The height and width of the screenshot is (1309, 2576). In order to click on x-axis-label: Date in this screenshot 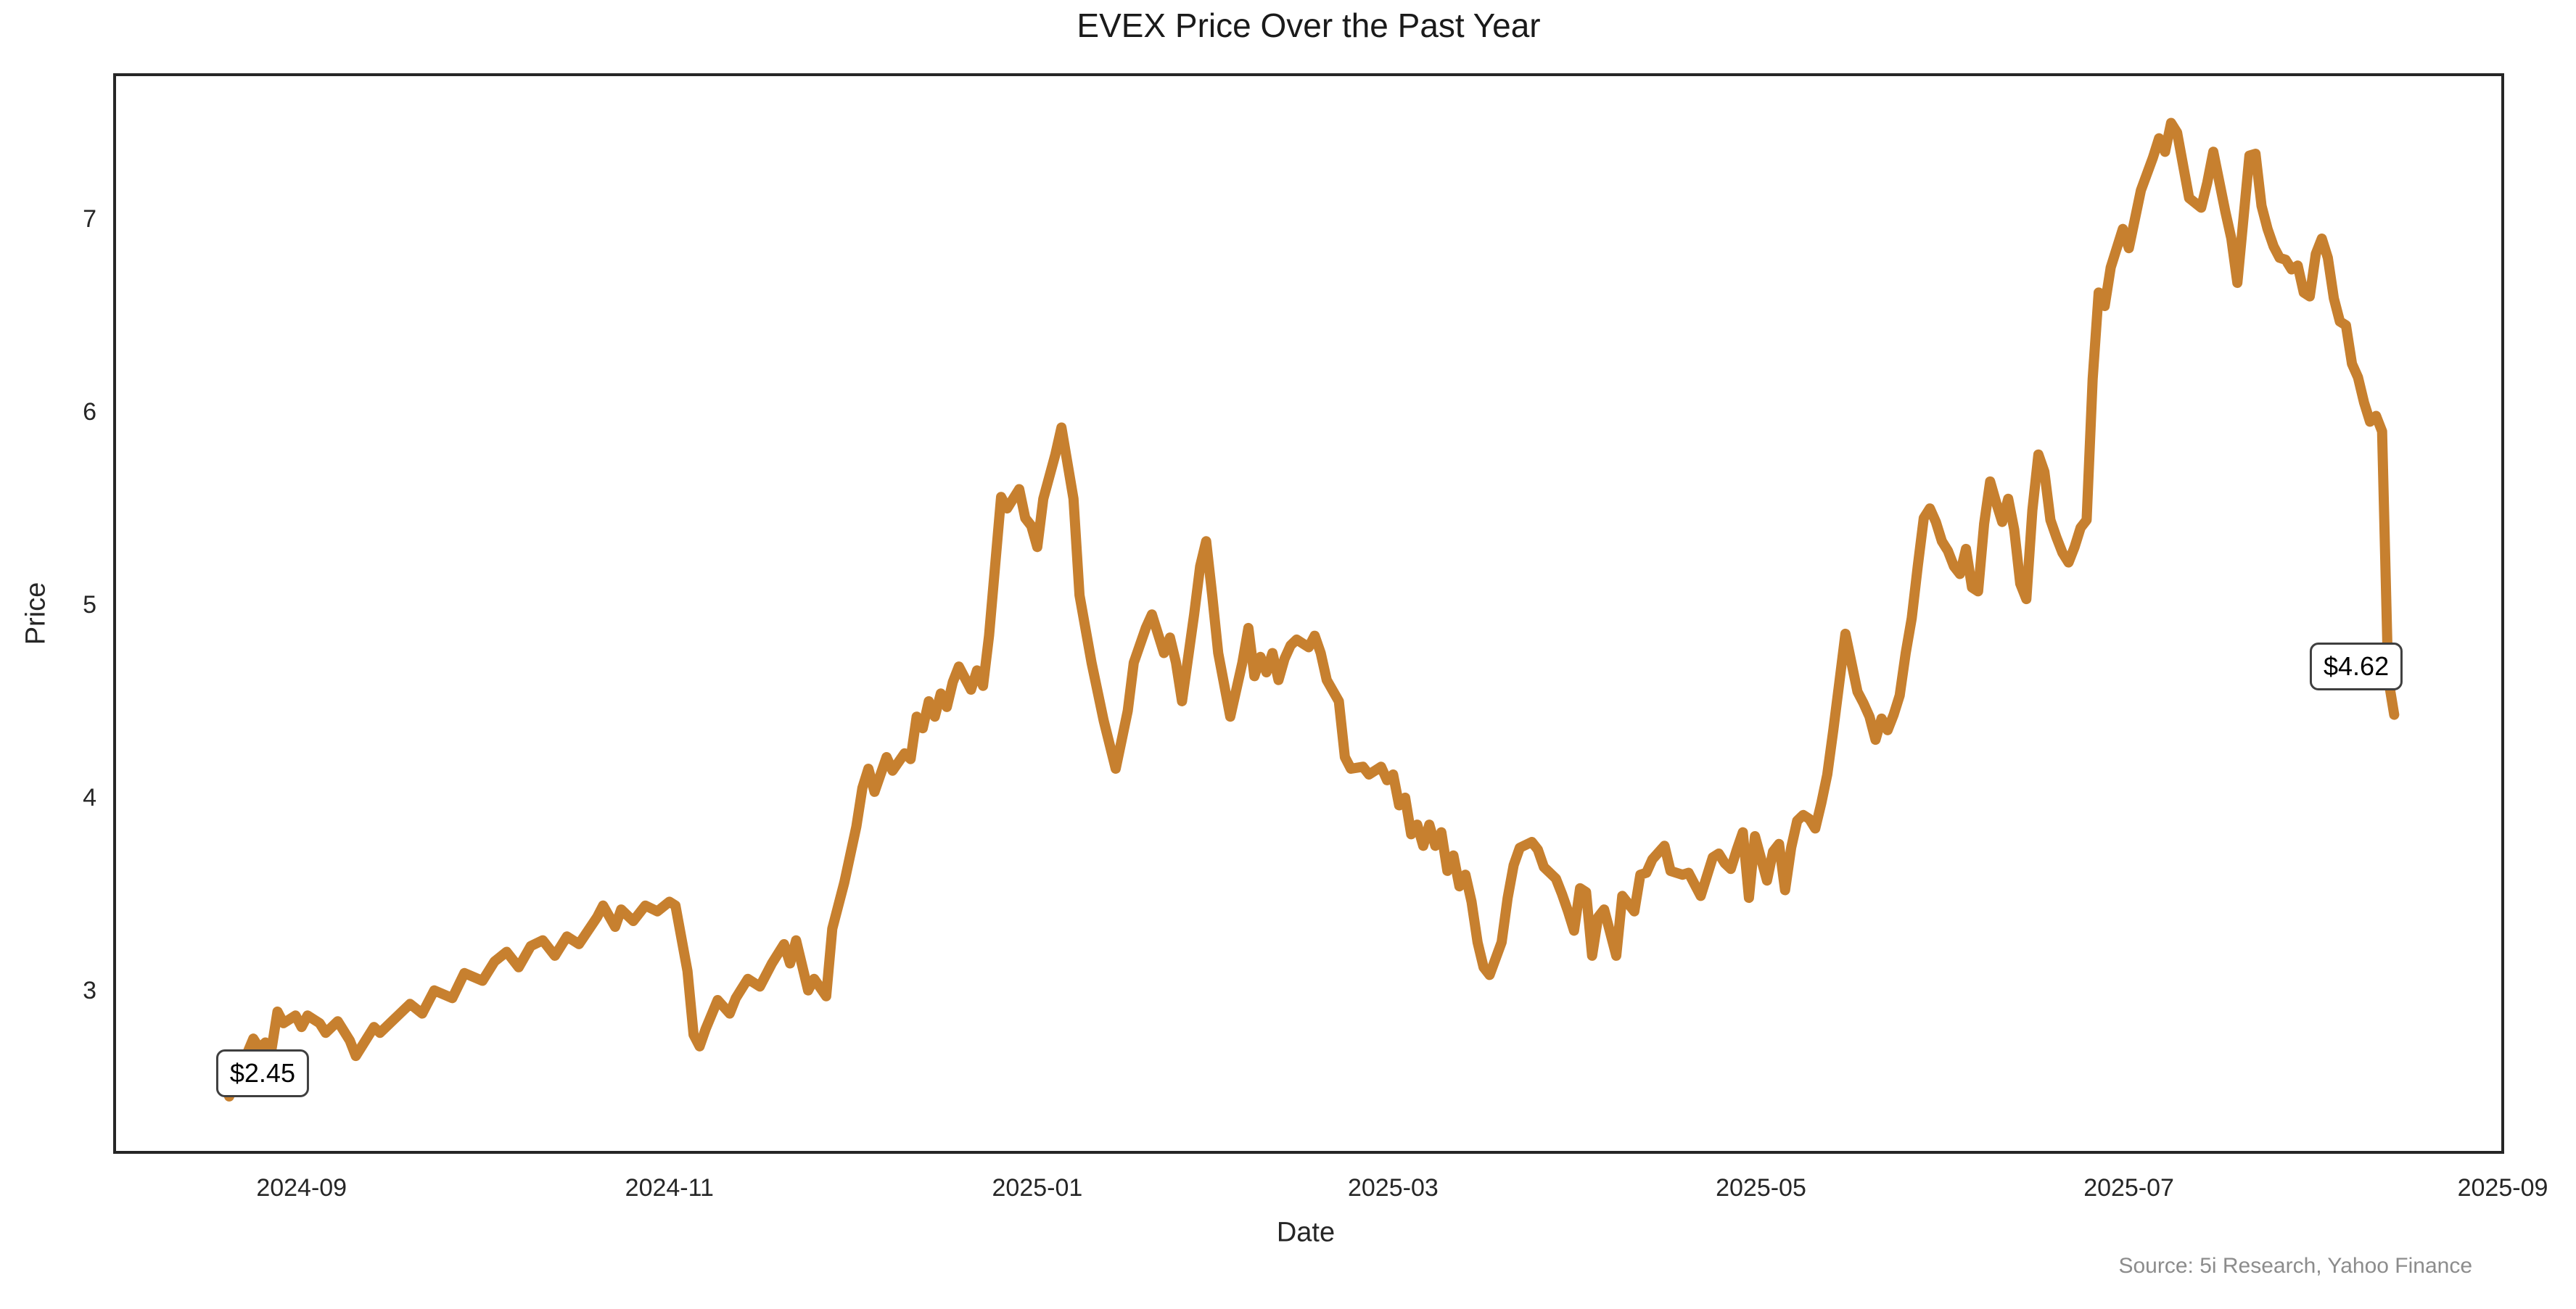, I will do `click(1306, 1232)`.